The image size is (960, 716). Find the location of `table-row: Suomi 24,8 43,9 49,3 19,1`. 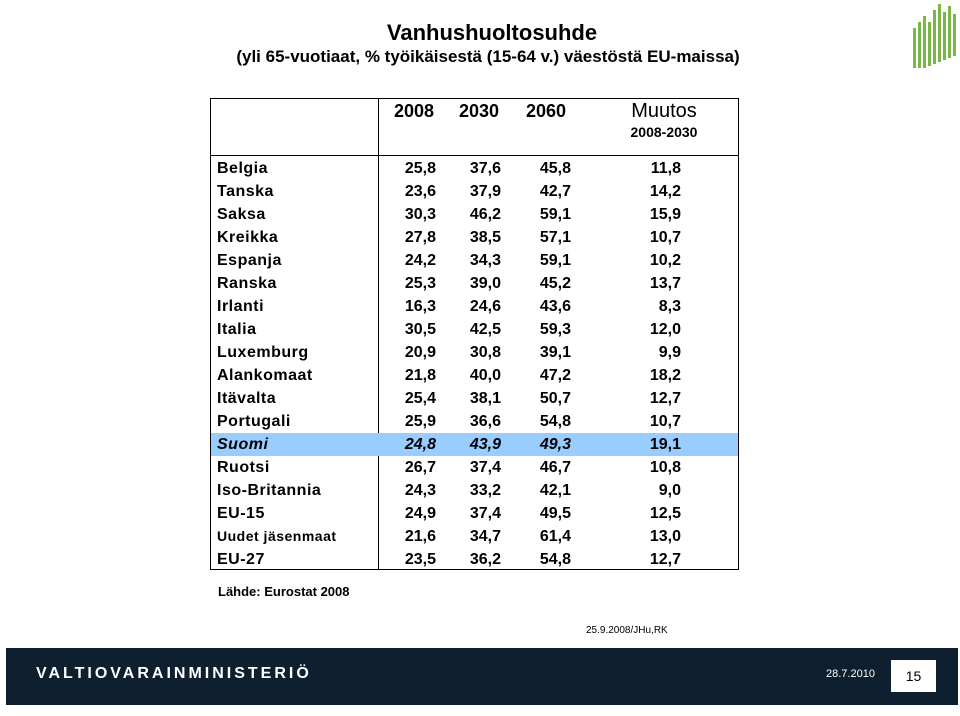

table-row: Suomi 24,8 43,9 49,3 19,1 is located at coordinates (474, 444).